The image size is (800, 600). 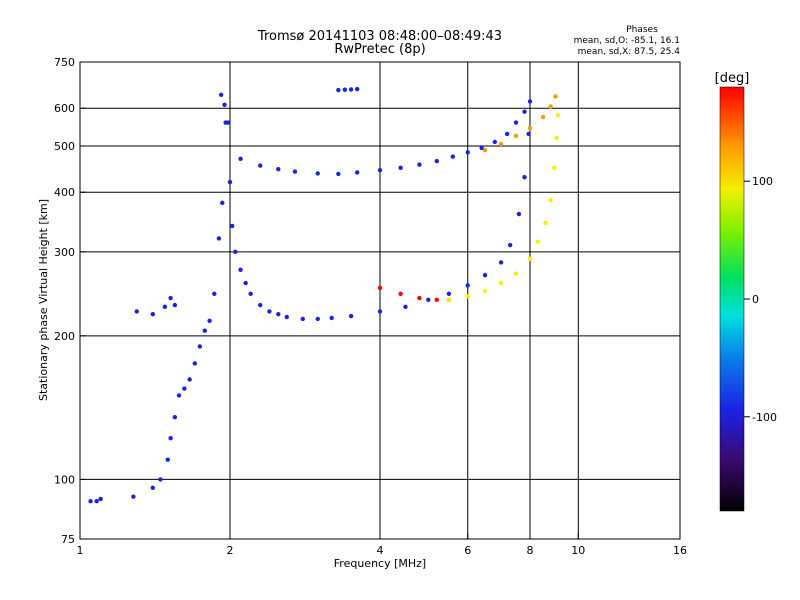 What do you see at coordinates (64, 479) in the screenshot?
I see `y-tick-label: 100` at bounding box center [64, 479].